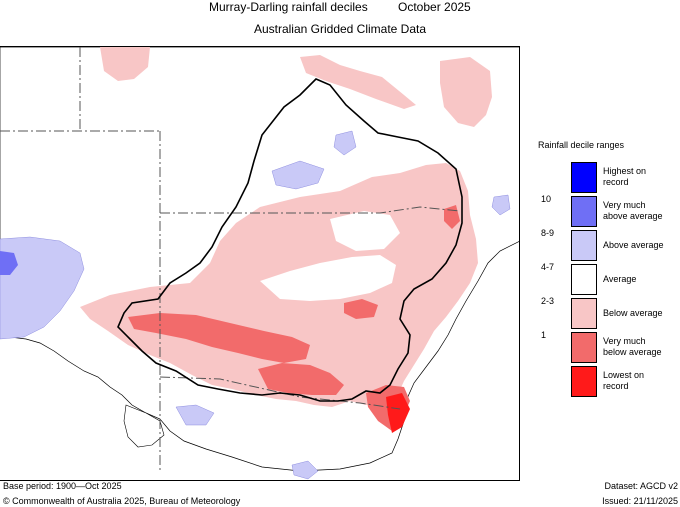  I want to click on map-period: October 2025, so click(434, 7).